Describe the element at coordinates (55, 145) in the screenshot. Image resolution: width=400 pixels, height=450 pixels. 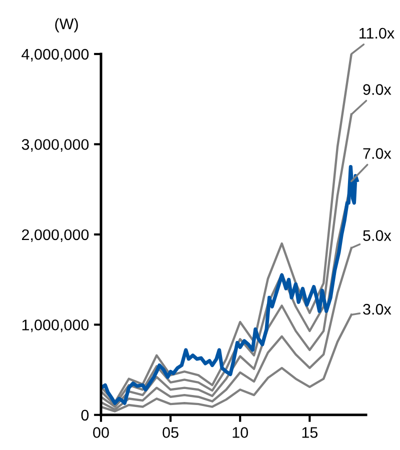
I see `y-tick-label: 3,000,000` at that location.